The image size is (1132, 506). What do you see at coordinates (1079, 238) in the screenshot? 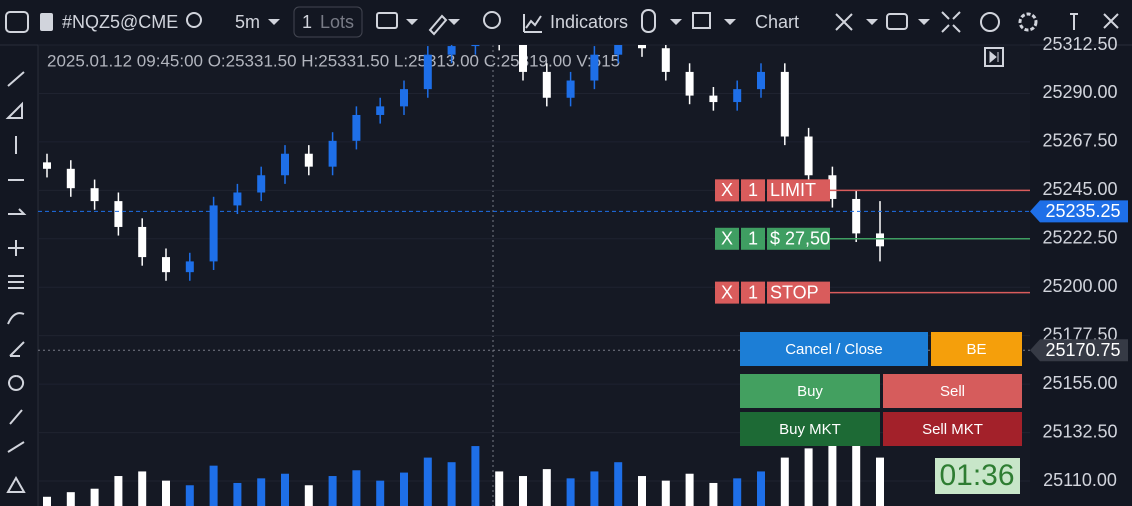
I see `y-tick-label: 25222.50` at bounding box center [1079, 238].